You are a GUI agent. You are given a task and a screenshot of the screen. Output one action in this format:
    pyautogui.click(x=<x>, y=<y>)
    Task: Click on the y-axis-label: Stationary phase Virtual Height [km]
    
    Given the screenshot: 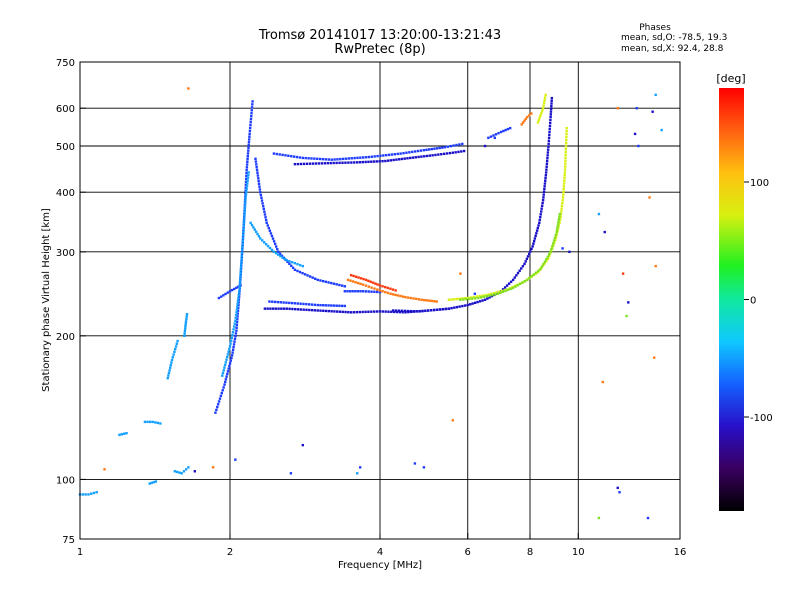 What is the action you would take?
    pyautogui.click(x=46, y=300)
    